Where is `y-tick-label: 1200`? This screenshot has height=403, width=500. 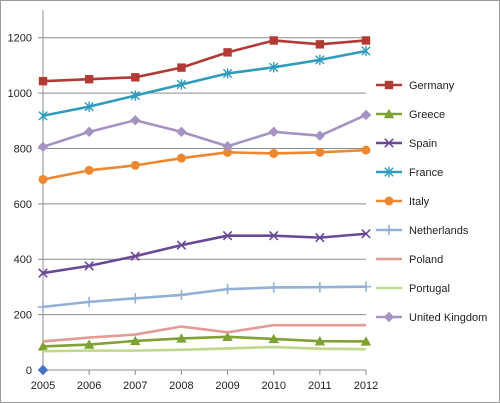
y-tick-label: 1200 is located at coordinates (20, 39).